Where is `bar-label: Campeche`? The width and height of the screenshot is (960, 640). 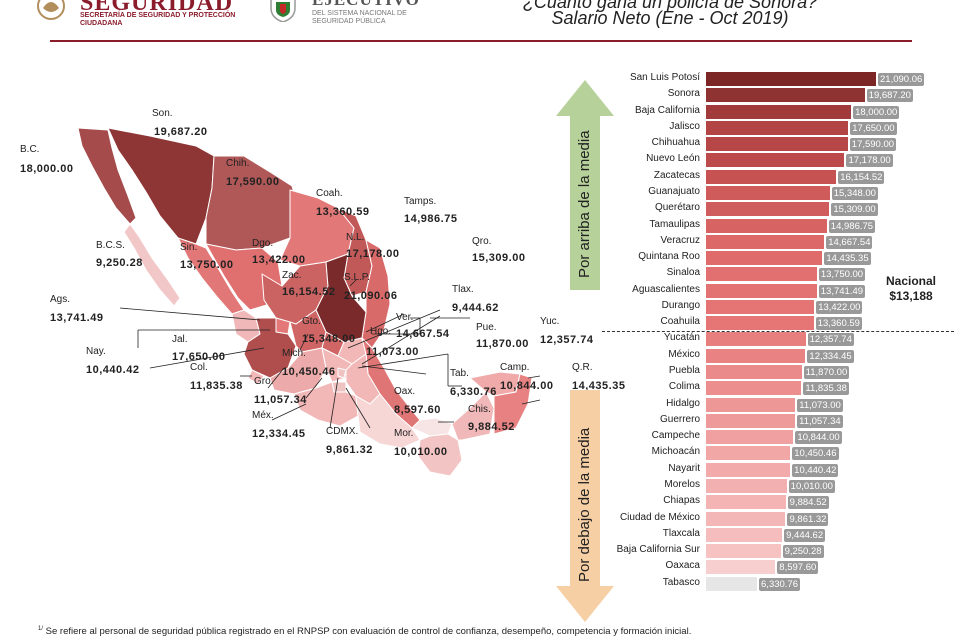
bar-label: Campeche is located at coordinates (675, 436).